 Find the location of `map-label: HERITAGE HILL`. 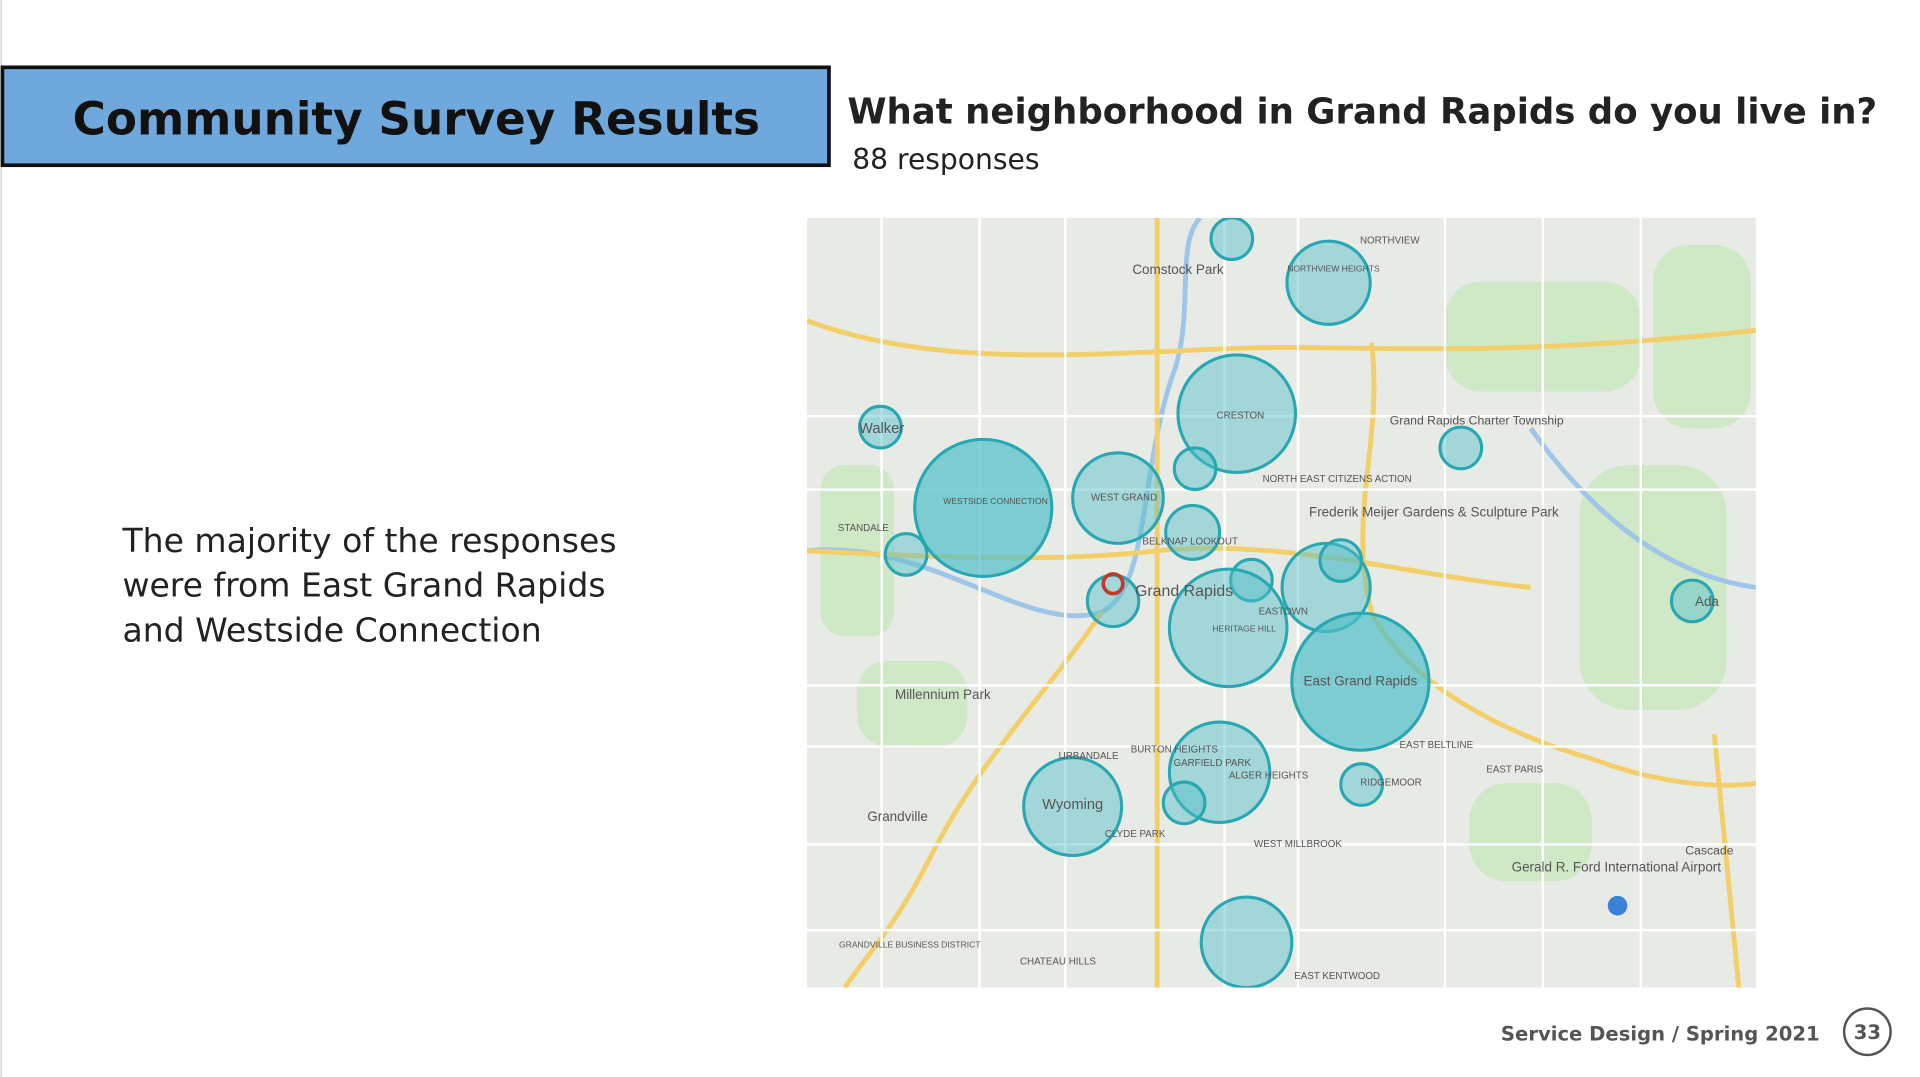

map-label: HERITAGE HILL is located at coordinates (1244, 629).